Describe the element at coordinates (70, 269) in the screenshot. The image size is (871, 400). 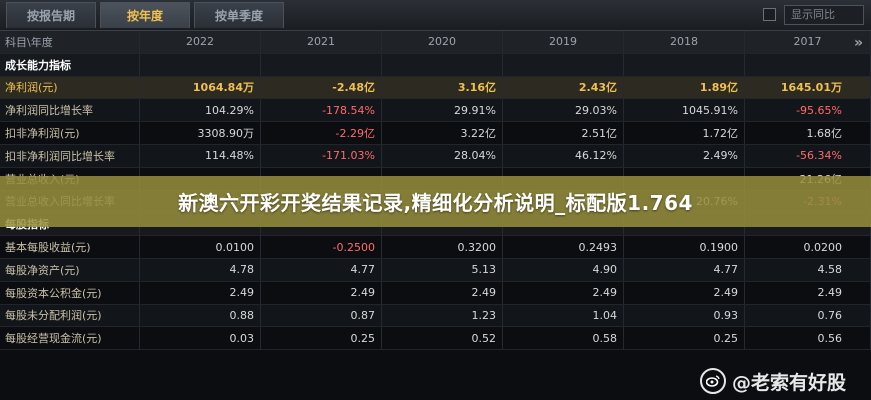
I see `row-label: 每股净资产(元)` at that location.